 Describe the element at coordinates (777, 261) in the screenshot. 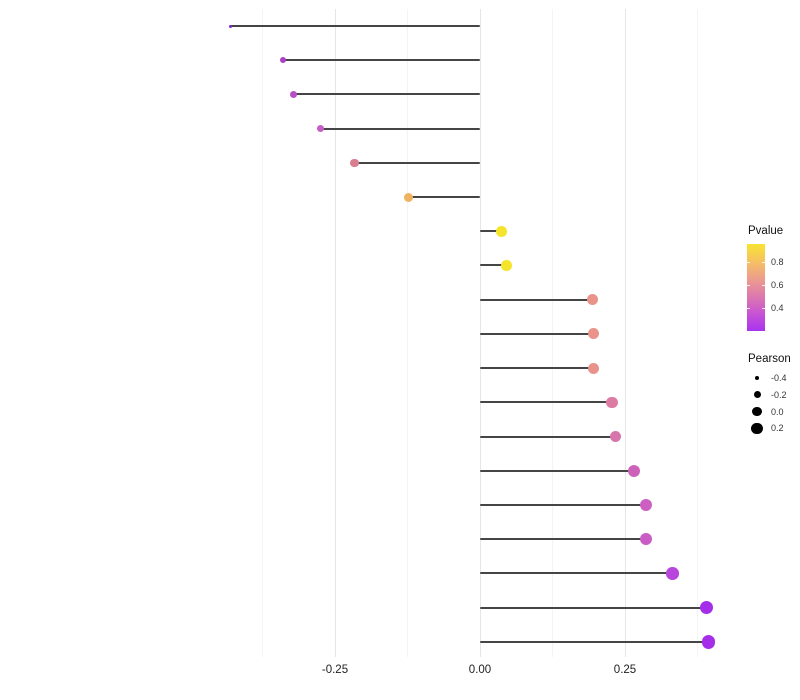

I see `pvalue-tick-label: 0.8` at that location.